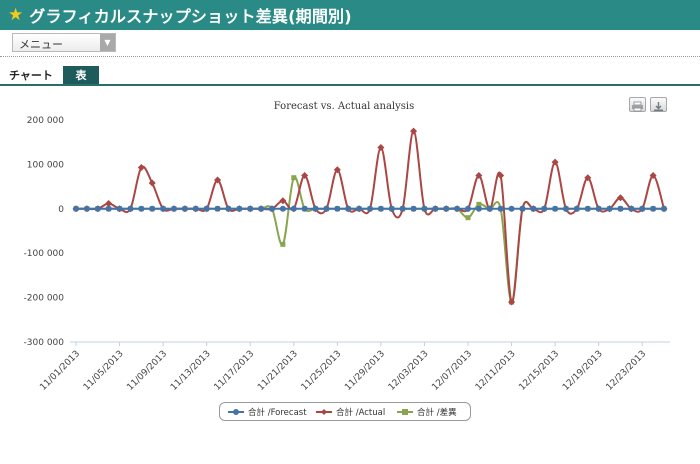  What do you see at coordinates (16, 15) in the screenshot?
I see `star-icon: ★` at bounding box center [16, 15].